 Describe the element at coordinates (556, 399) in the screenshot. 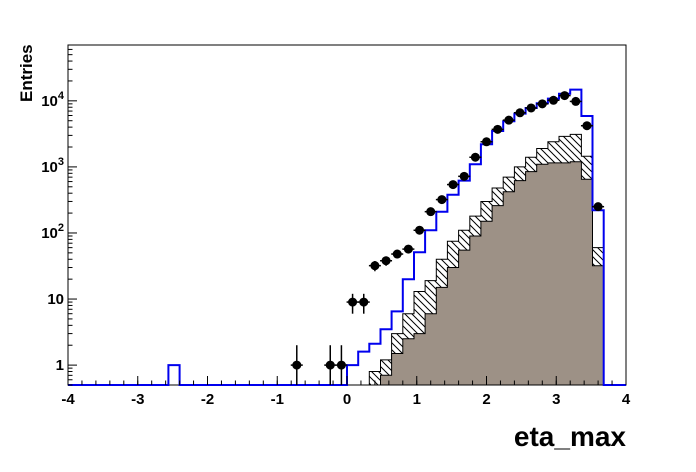

I see `x-tick-label: 3` at that location.